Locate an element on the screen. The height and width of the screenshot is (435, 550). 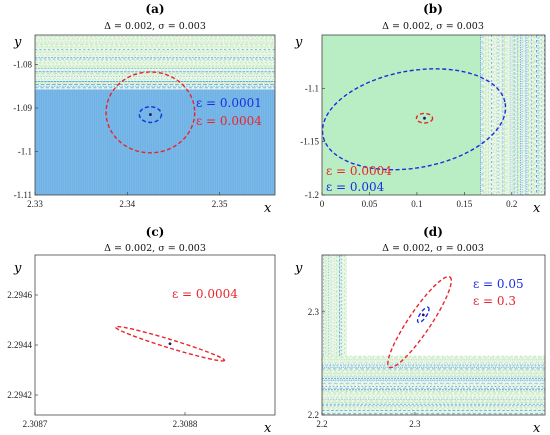
panel-d-regions is located at coordinates (433, 335).